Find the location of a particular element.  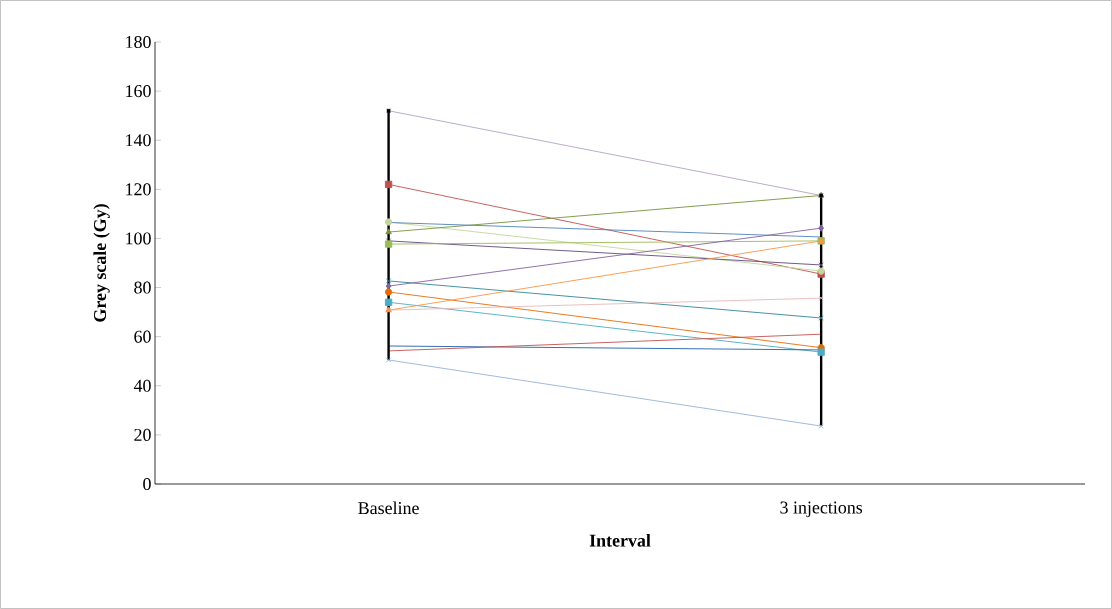

y-tick-label: 120 is located at coordinates (138, 189).